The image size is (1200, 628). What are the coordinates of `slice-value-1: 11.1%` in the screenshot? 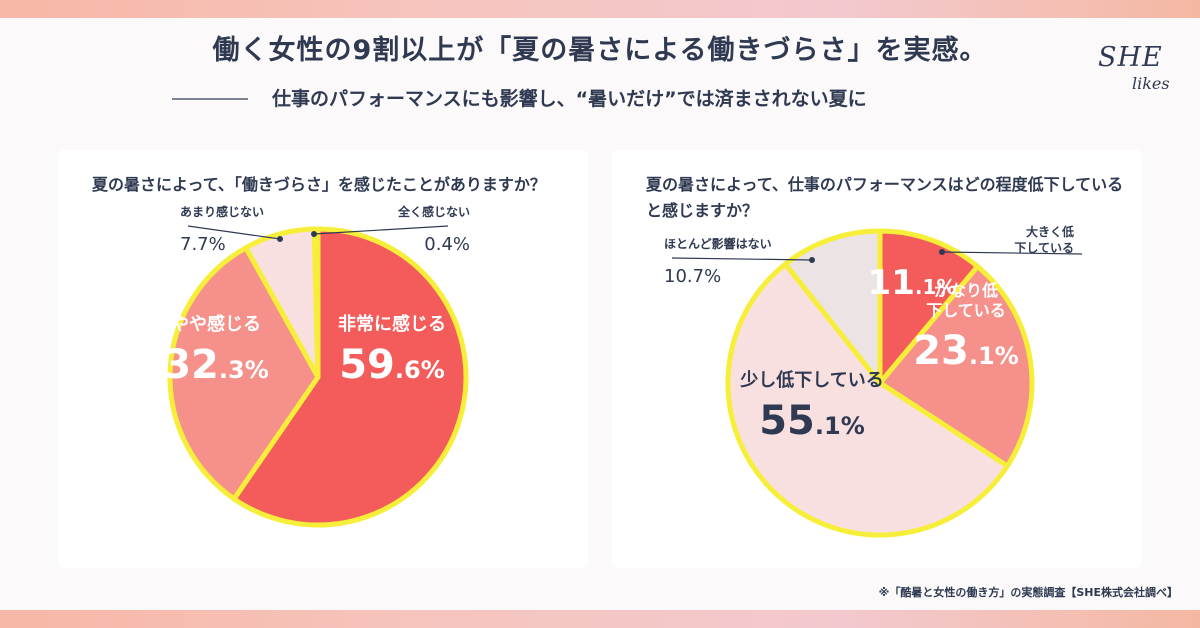 It's located at (912, 283).